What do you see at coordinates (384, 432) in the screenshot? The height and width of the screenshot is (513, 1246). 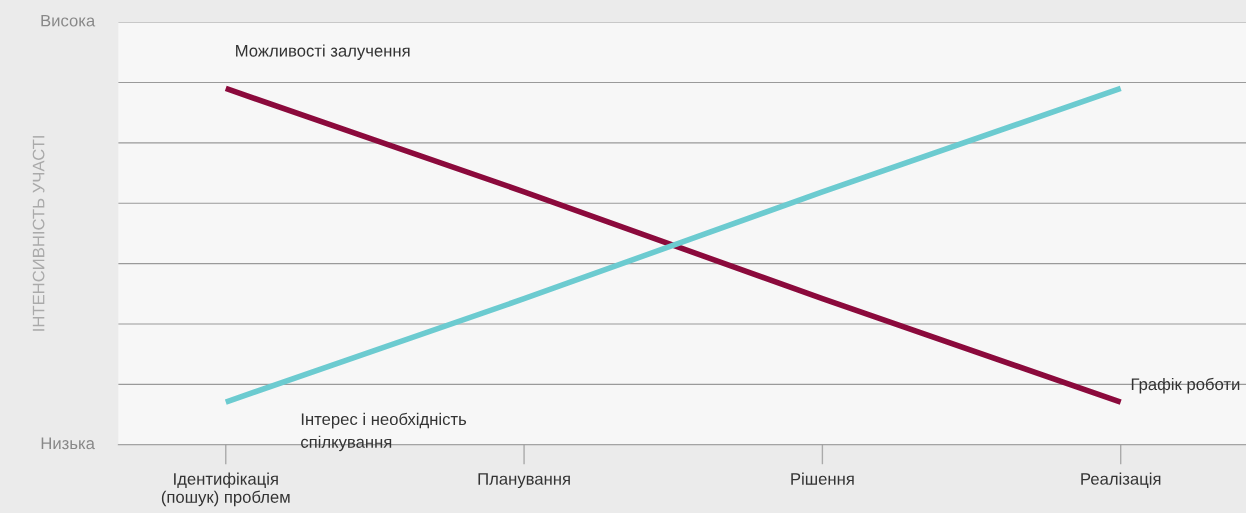 I see `text: Інтерес і необхідність спілкування` at bounding box center [384, 432].